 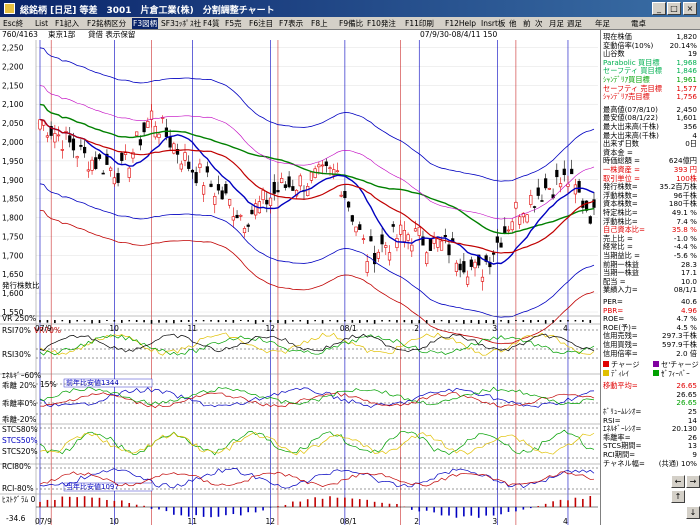 What do you see at coordinates (145, 23) in the screenshot?
I see `menu-item-4: F3図柄` at bounding box center [145, 23].